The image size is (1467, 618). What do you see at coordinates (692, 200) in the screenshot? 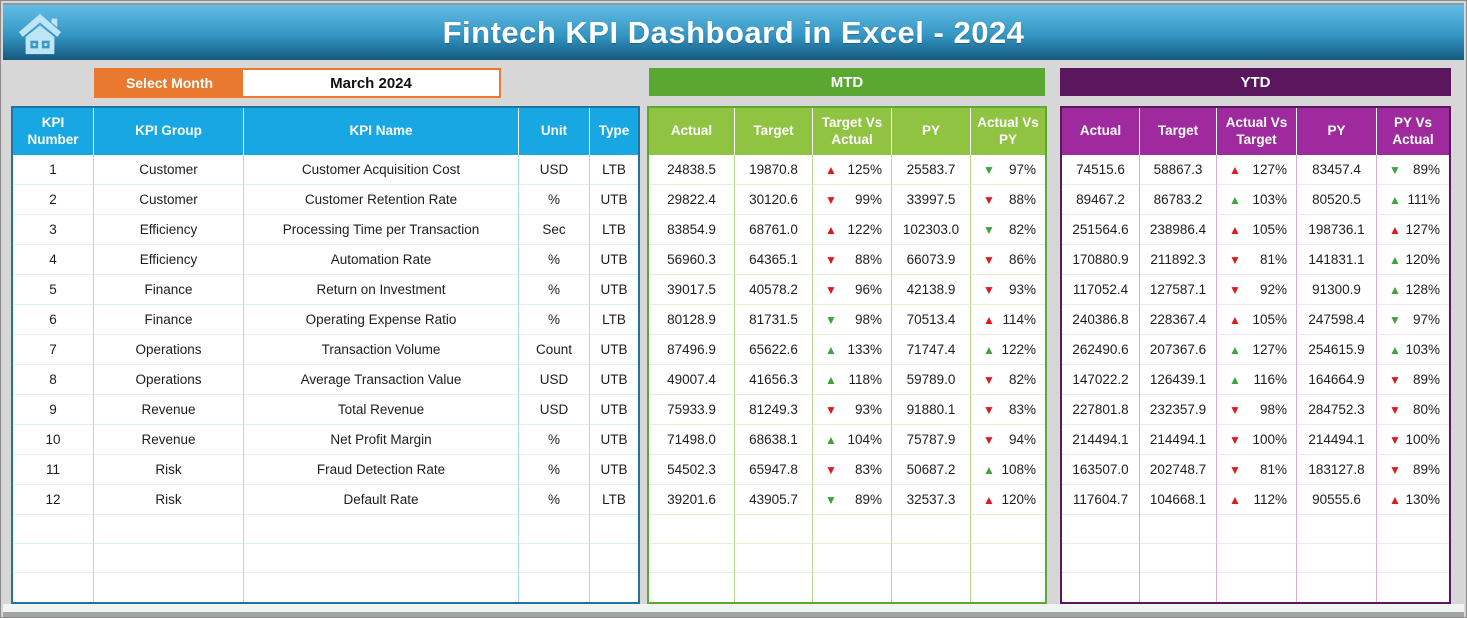
I see `mtd-actual-cell: 29822.4` at bounding box center [692, 200].